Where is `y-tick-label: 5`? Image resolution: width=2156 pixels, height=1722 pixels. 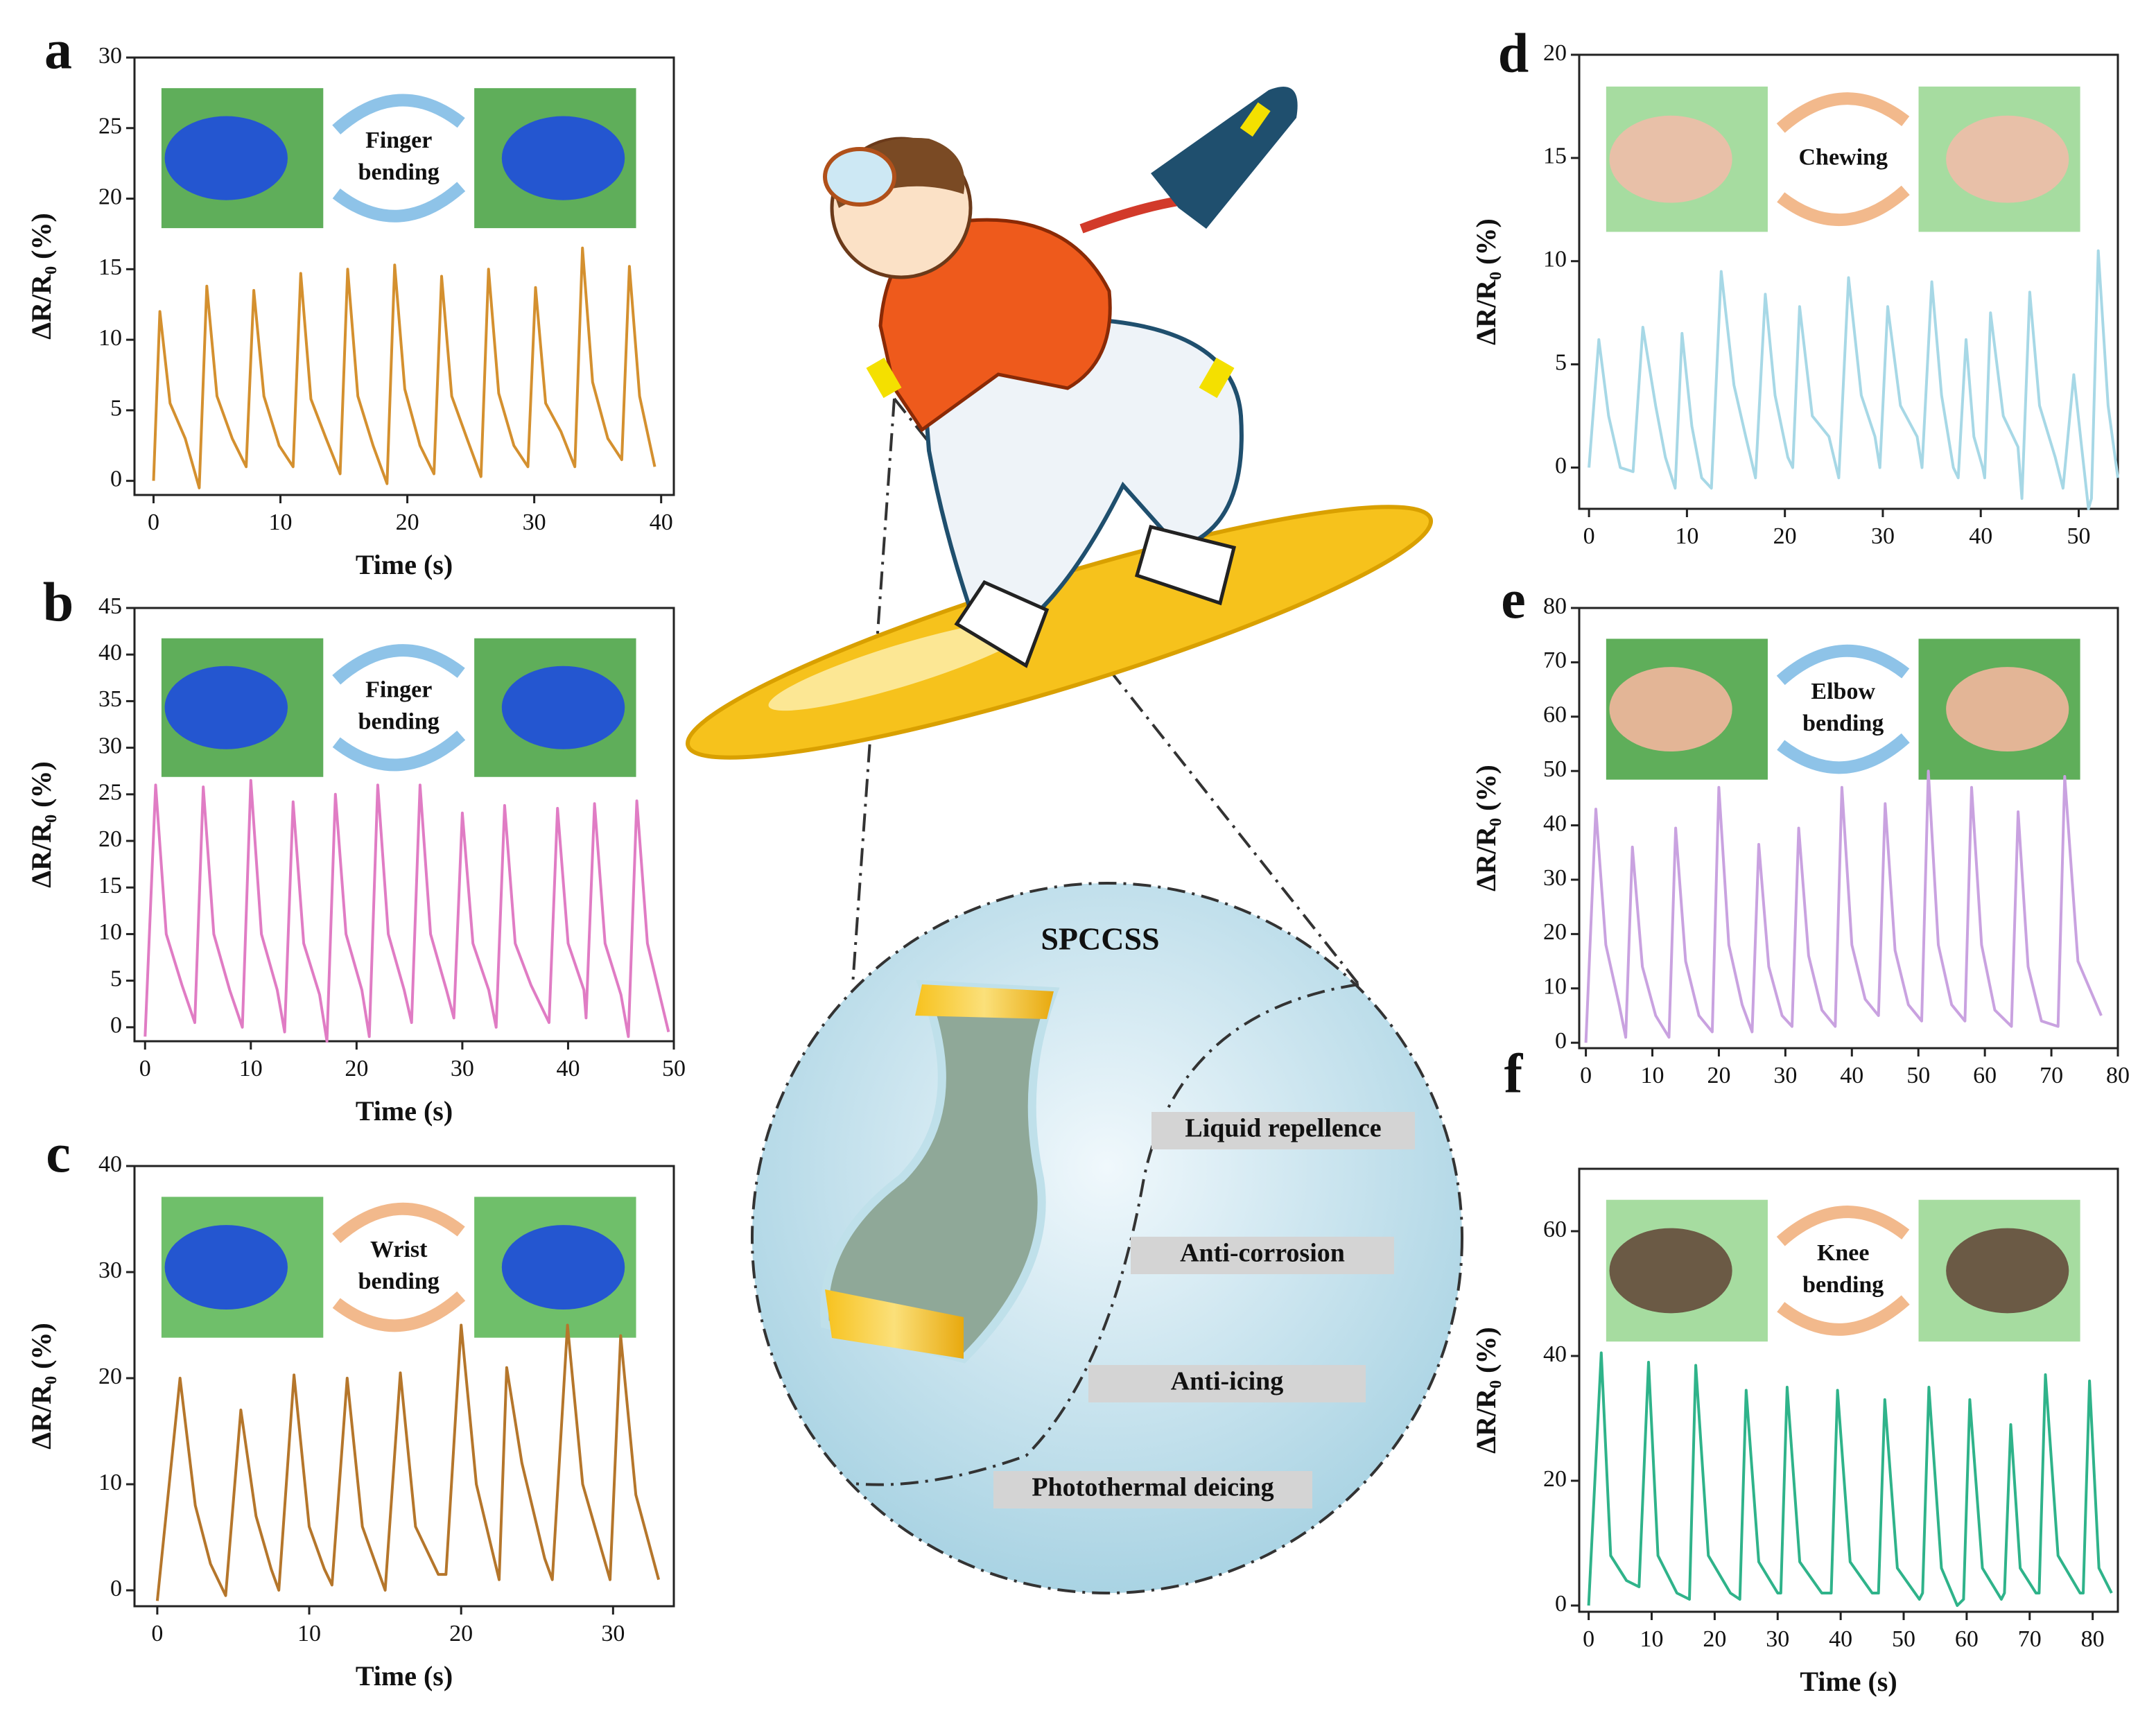 y-tick-label: 5 is located at coordinates (116, 408).